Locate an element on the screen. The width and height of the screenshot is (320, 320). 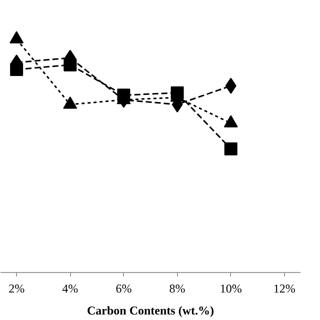
x-tick-label: 4% is located at coordinates (70, 289).